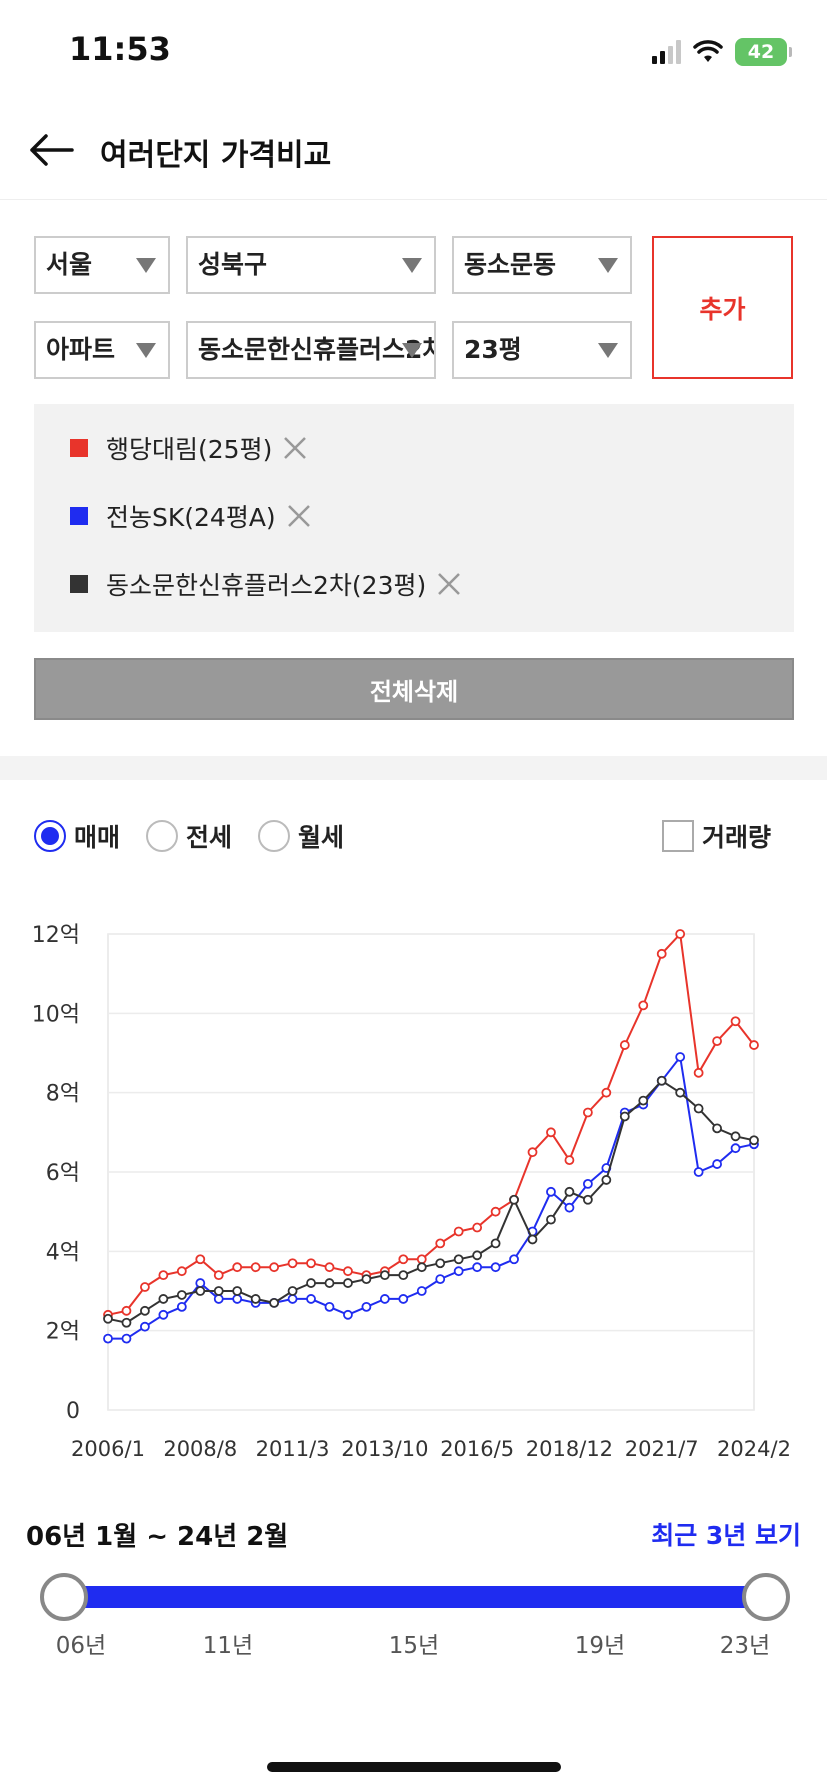 This screenshot has width=827, height=1790. Describe the element at coordinates (542, 350) in the screenshot. I see `size-select: 23평` at that location.